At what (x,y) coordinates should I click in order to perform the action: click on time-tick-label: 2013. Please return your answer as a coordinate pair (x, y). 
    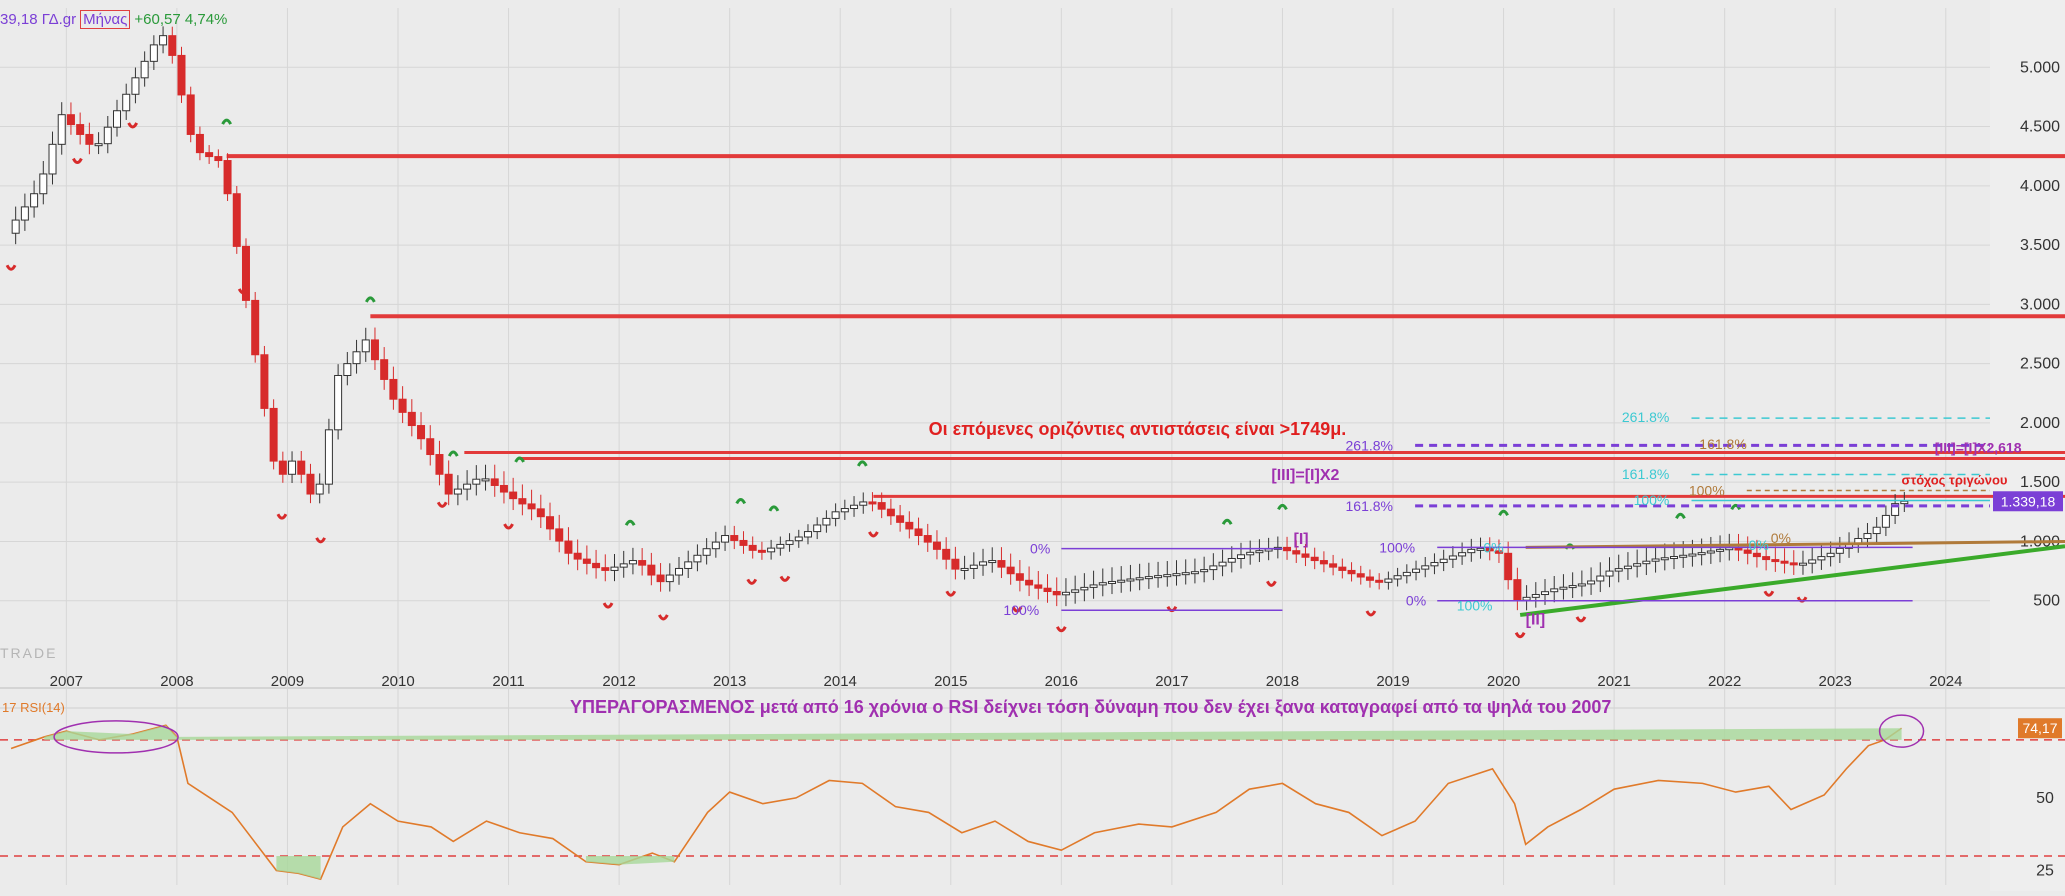
    Looking at the image, I should click on (729, 681).